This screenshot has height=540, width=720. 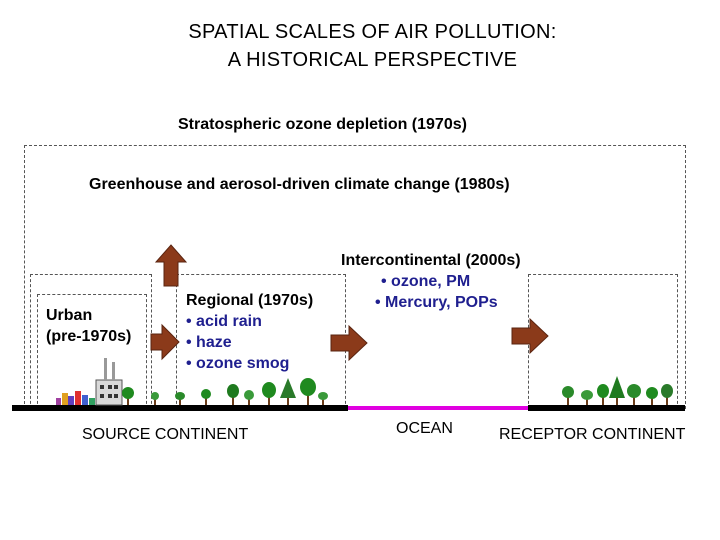 What do you see at coordinates (171, 265) in the screenshot?
I see `arrow-up-icon` at bounding box center [171, 265].